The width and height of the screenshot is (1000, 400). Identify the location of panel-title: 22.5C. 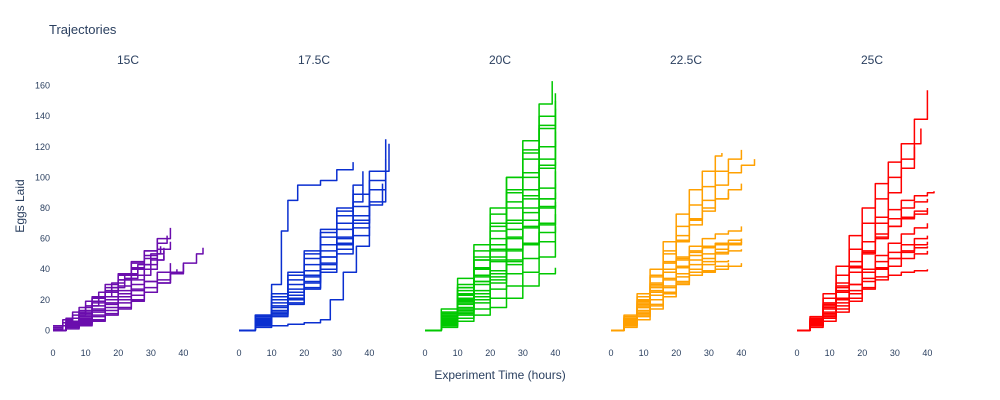
(686, 60).